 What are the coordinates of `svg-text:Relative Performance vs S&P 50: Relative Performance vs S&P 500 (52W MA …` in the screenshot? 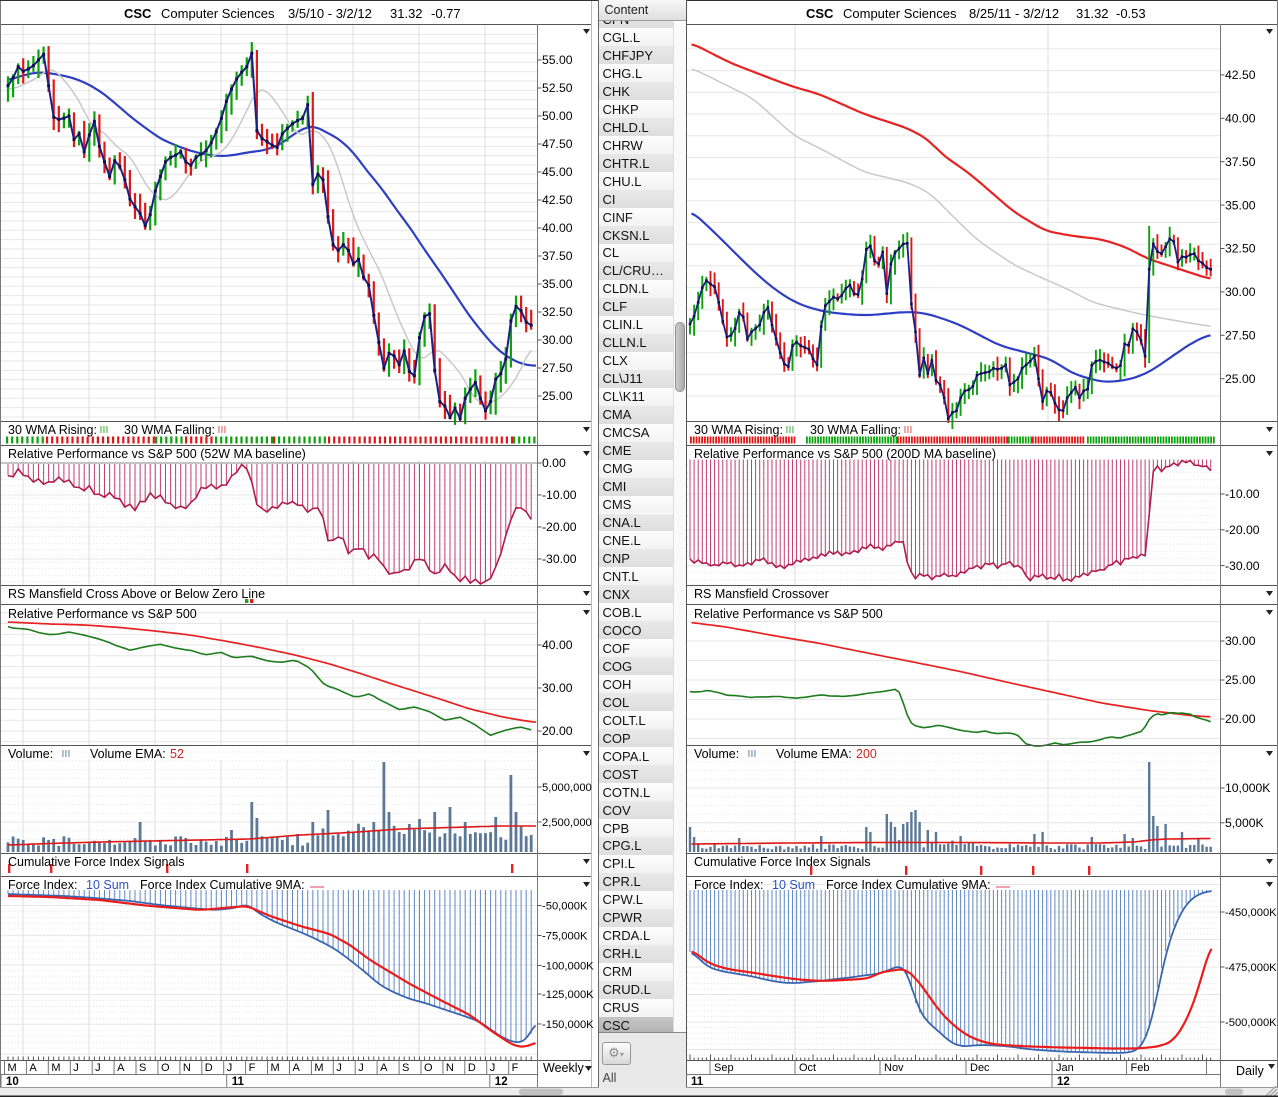 It's located at (157, 454).